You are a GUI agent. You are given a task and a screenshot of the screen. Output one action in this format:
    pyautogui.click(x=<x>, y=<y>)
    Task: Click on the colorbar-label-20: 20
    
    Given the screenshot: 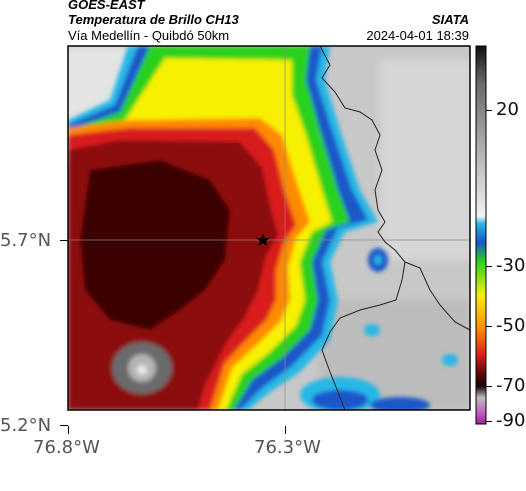 What is the action you would take?
    pyautogui.click(x=507, y=109)
    